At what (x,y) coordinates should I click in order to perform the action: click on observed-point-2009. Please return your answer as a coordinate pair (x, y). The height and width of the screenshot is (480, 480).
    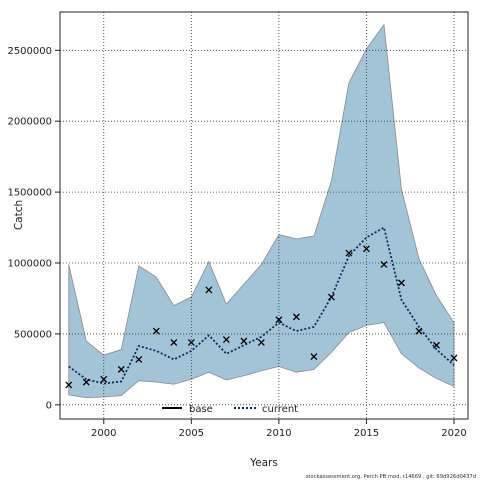
    Looking at the image, I should click on (261, 342).